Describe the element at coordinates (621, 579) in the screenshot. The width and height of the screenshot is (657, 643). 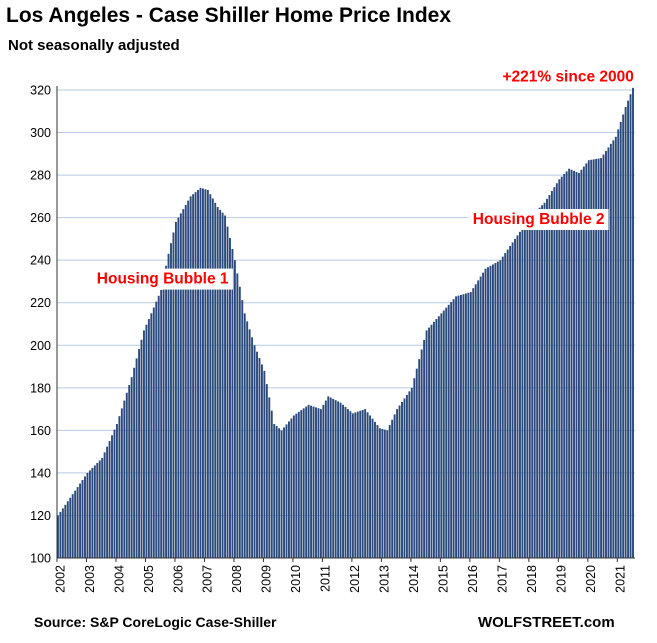
I see `x-tick-label: 2021` at that location.